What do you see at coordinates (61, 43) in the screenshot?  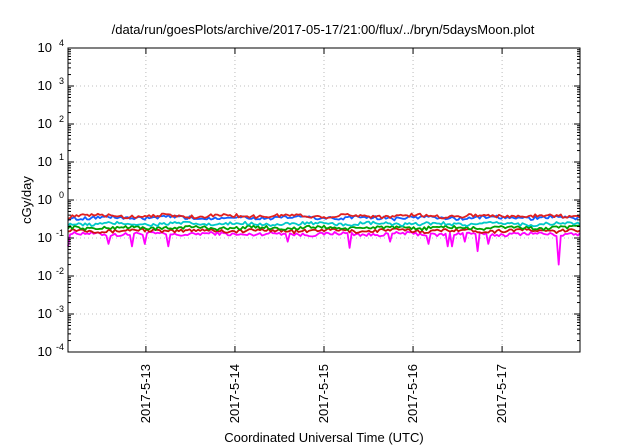 I see `y-tick-exponent: 4` at bounding box center [61, 43].